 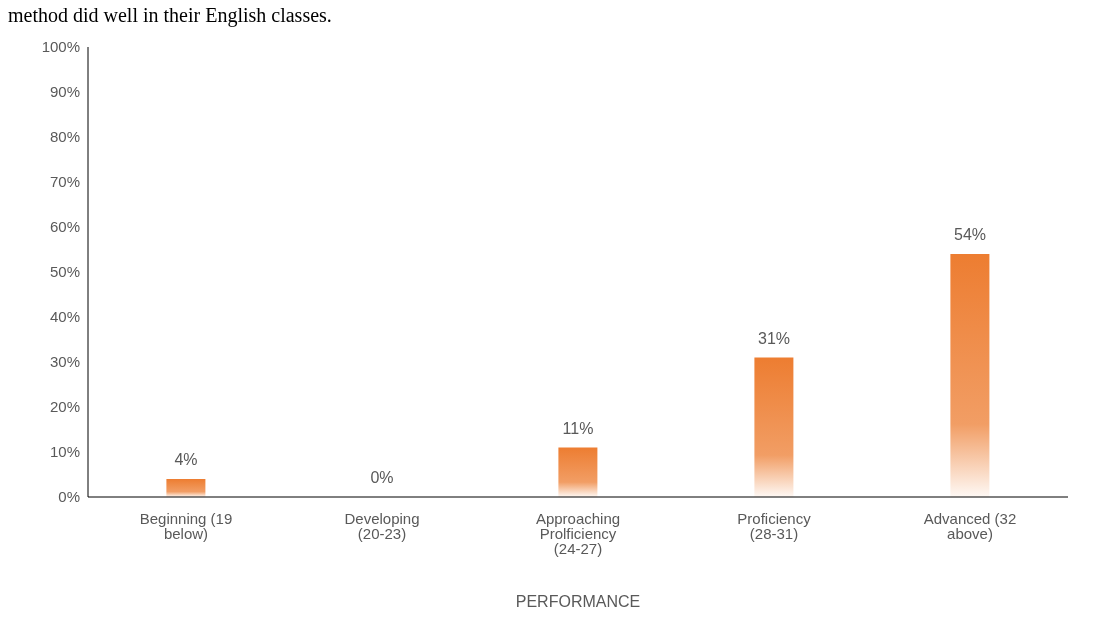 What do you see at coordinates (970, 525) in the screenshot?
I see `x-tick-label: Advanced (32 above)` at bounding box center [970, 525].